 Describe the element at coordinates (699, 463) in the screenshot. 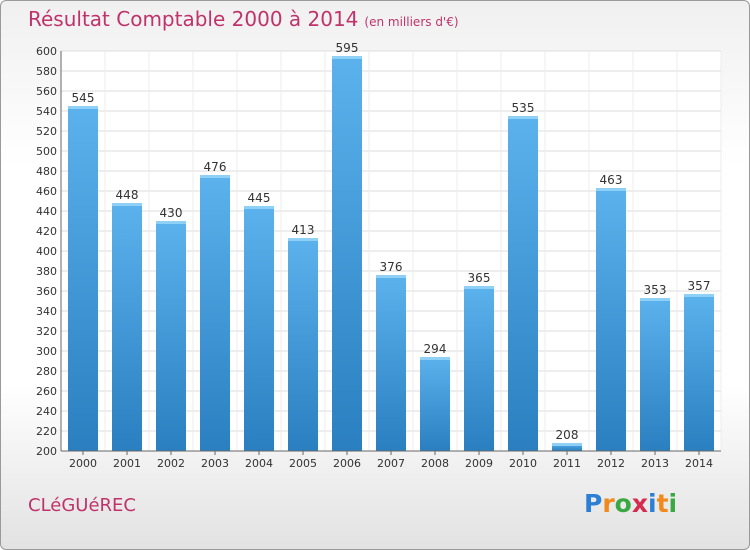

I see `x-tick-label: 2014` at that location.